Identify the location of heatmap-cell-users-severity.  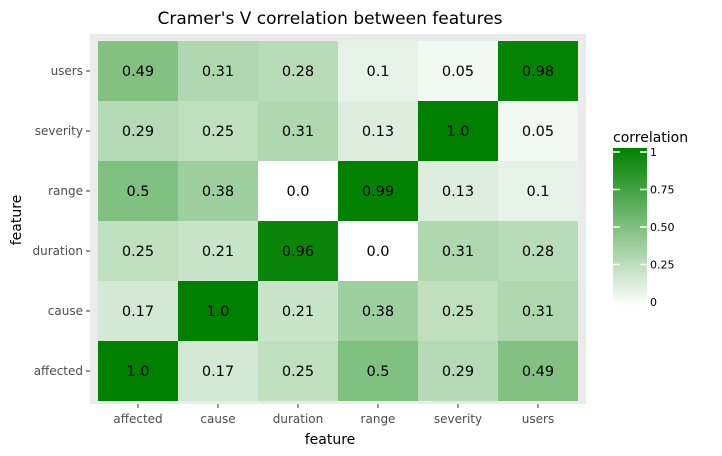
(538, 131).